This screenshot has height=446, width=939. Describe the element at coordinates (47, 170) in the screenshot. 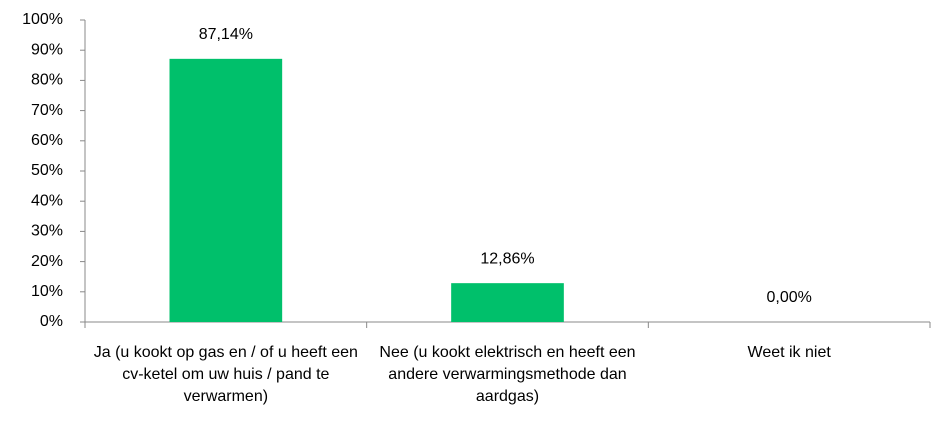

I see `y-tick-label: 50%` at that location.